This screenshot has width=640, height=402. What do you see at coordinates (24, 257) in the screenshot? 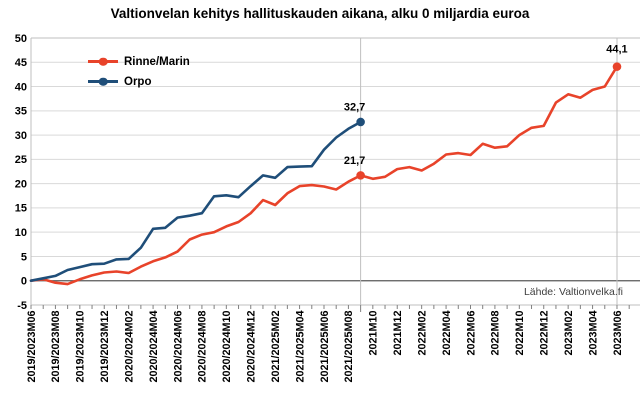
I see `y-tick-label: 5` at bounding box center [24, 257].